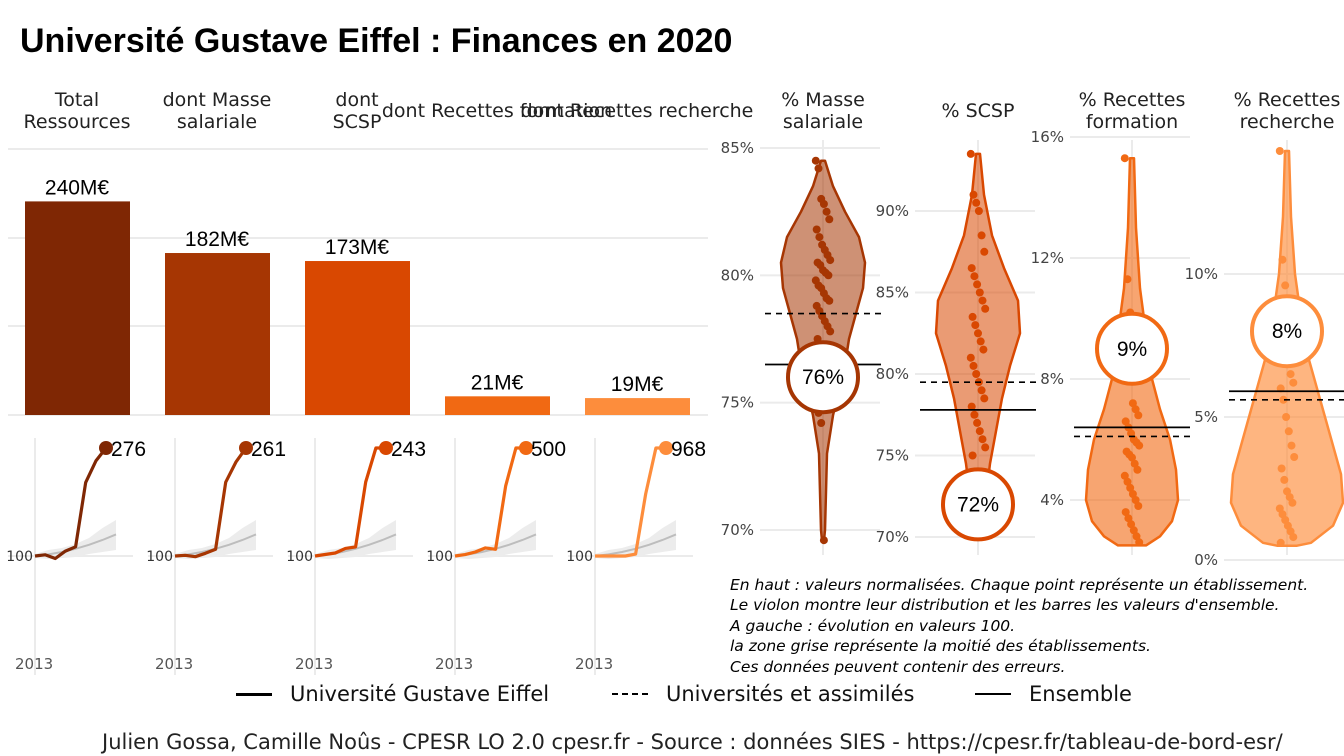 The width and height of the screenshot is (1344, 756). I want to click on legend-label: Universités et assimilés, so click(790, 694).